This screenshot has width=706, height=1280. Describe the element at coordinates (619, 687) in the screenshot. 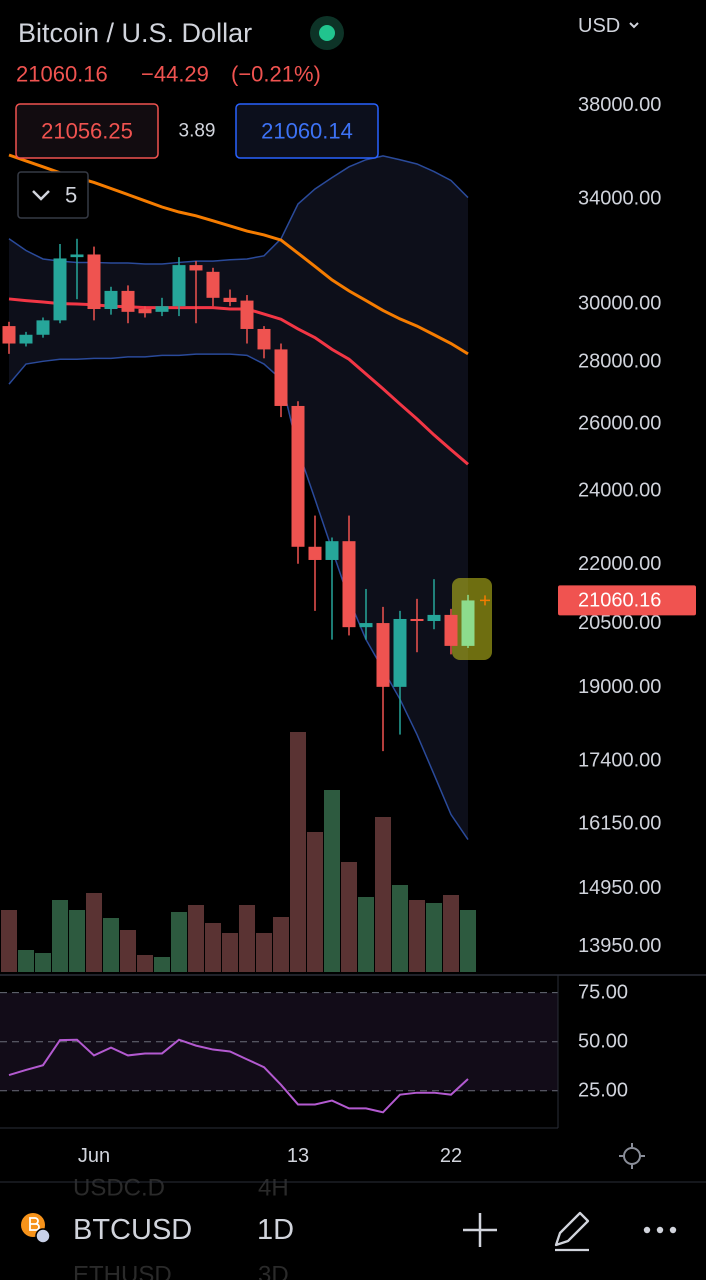

I see `y-tick-label: 19000.00` at that location.